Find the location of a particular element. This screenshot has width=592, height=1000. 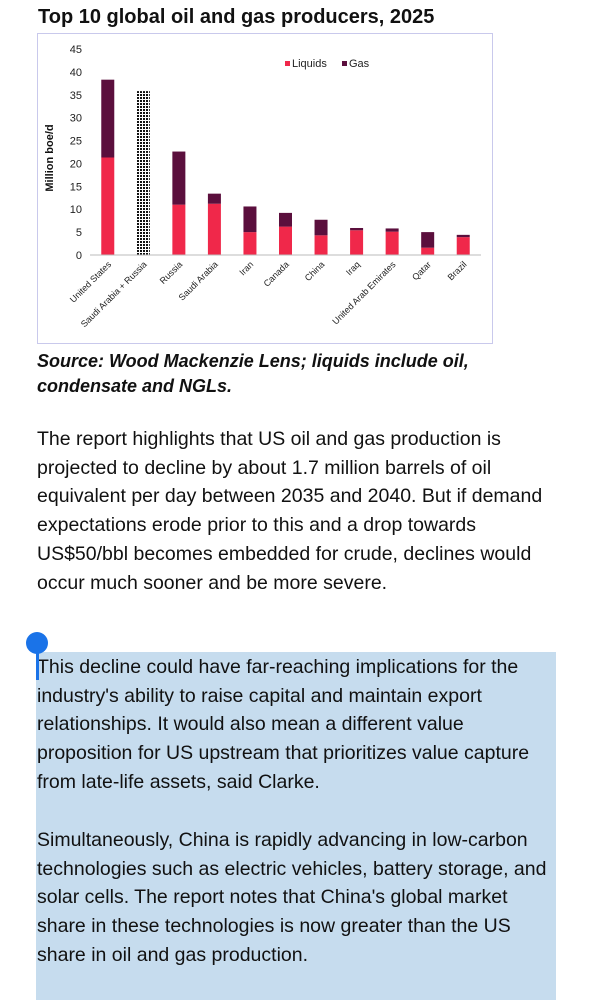

y-tick-label: 5 is located at coordinates (79, 233).